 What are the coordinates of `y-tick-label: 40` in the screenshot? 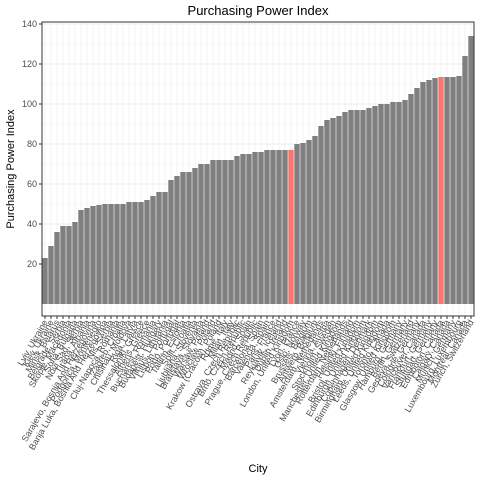 It's located at (32, 224).